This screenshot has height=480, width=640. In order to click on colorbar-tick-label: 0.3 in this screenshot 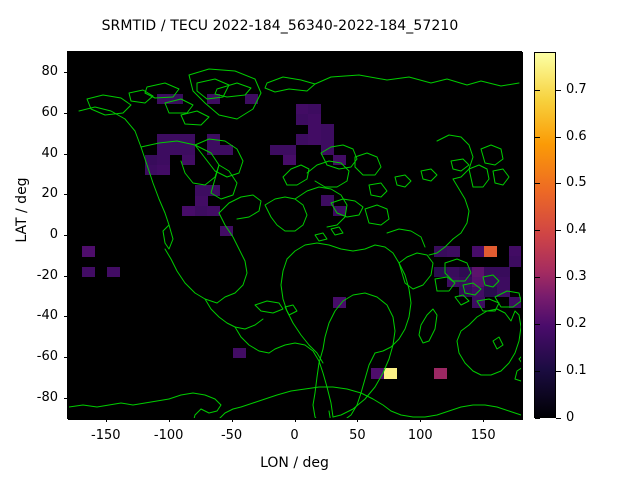, I will do `click(576, 277)`.